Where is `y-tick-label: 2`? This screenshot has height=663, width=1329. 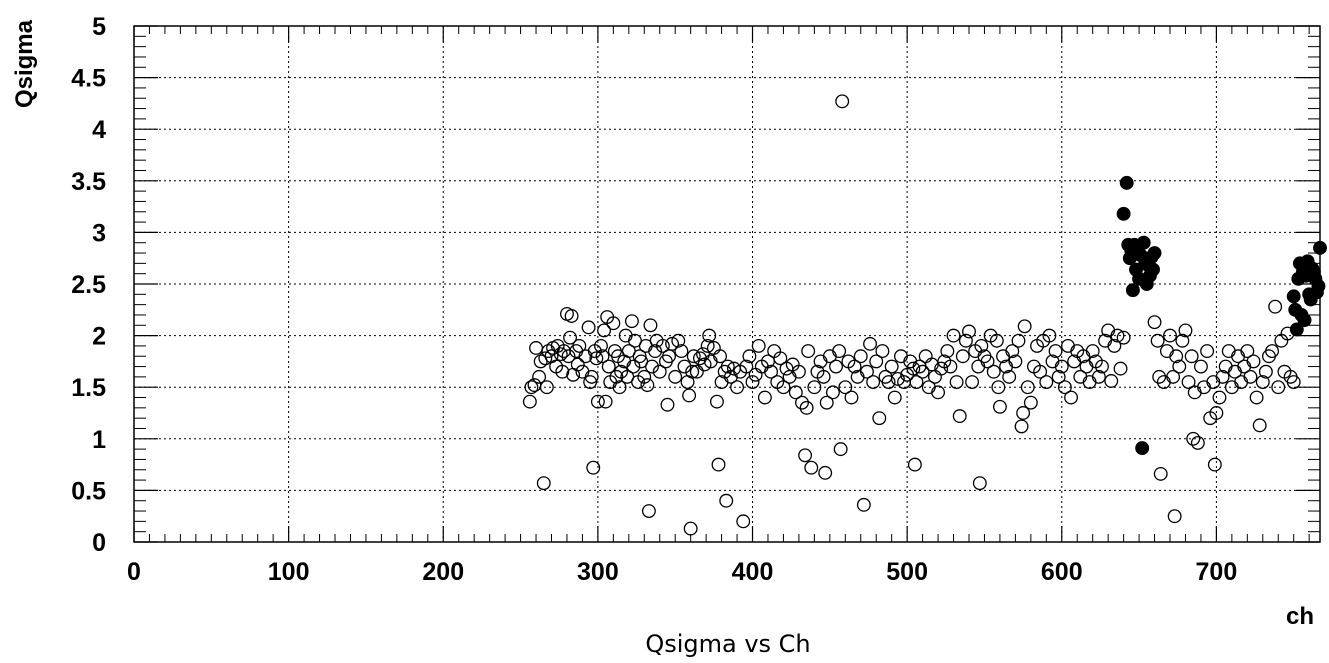
y-tick-label: 2 is located at coordinates (99, 337).